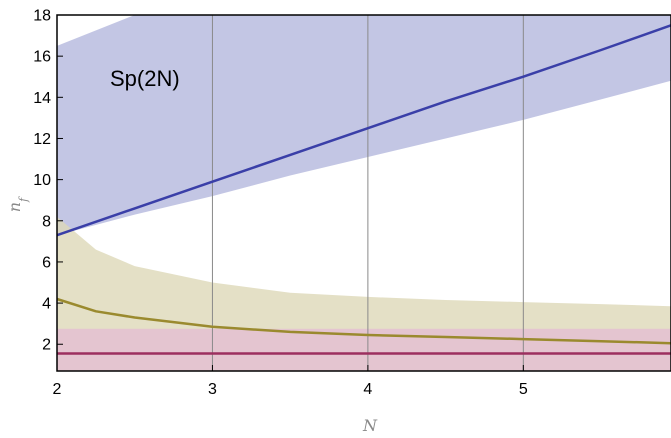 This screenshot has height=438, width=671. What do you see at coordinates (290, 381) in the screenshot?
I see `x-axis-ticks: 2 3 4 5` at bounding box center [290, 381].